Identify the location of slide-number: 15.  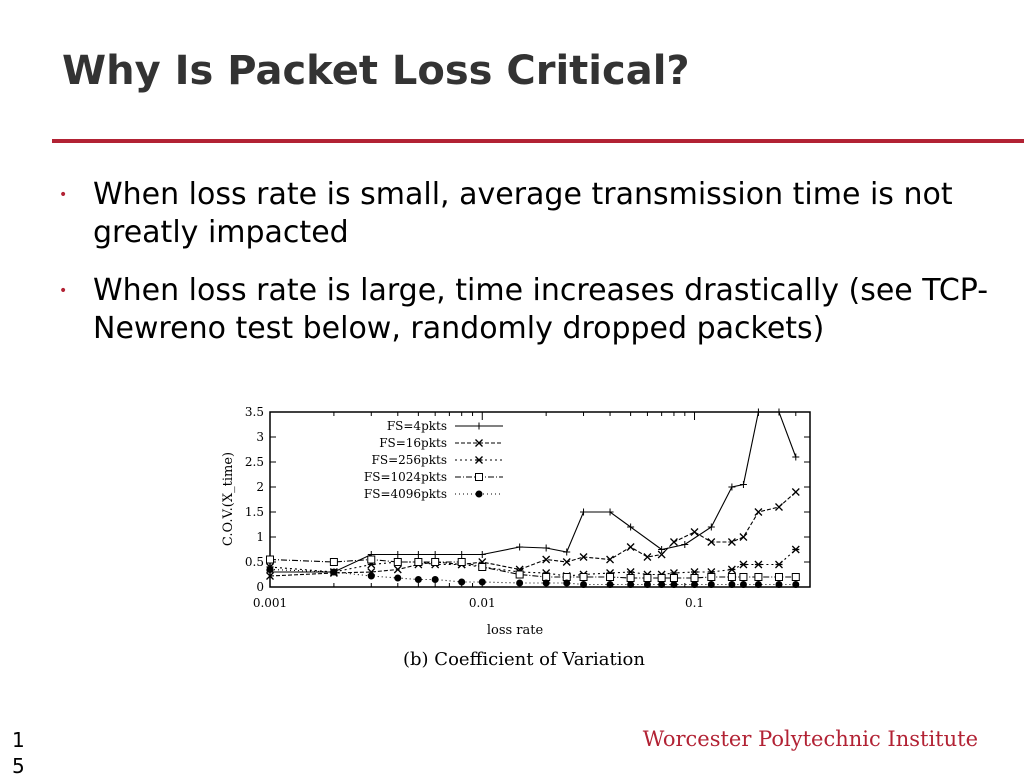
(18, 753).